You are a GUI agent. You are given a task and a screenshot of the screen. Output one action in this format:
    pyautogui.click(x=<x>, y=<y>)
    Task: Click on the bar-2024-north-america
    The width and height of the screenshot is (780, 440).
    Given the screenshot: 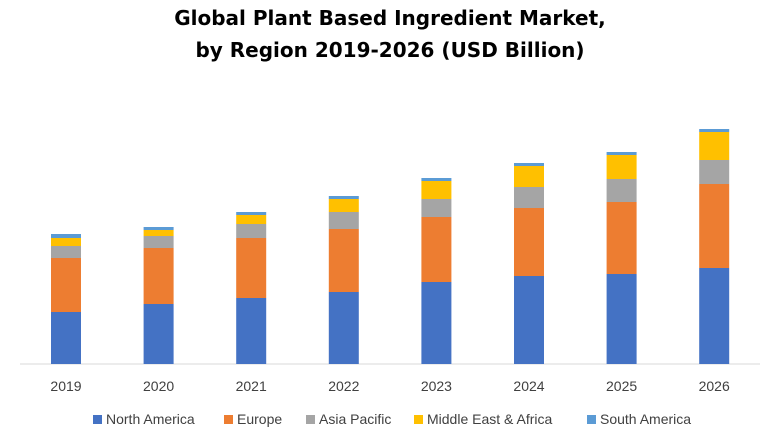 What is the action you would take?
    pyautogui.click(x=529, y=320)
    